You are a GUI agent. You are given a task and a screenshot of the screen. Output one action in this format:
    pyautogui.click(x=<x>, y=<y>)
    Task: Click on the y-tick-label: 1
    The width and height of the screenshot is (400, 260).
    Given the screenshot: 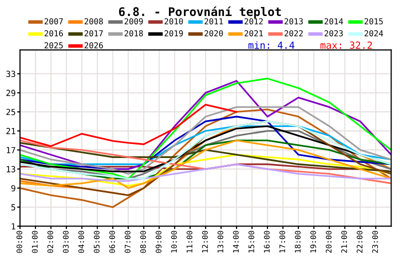 What is the action you would take?
    pyautogui.click(x=14, y=226)
    